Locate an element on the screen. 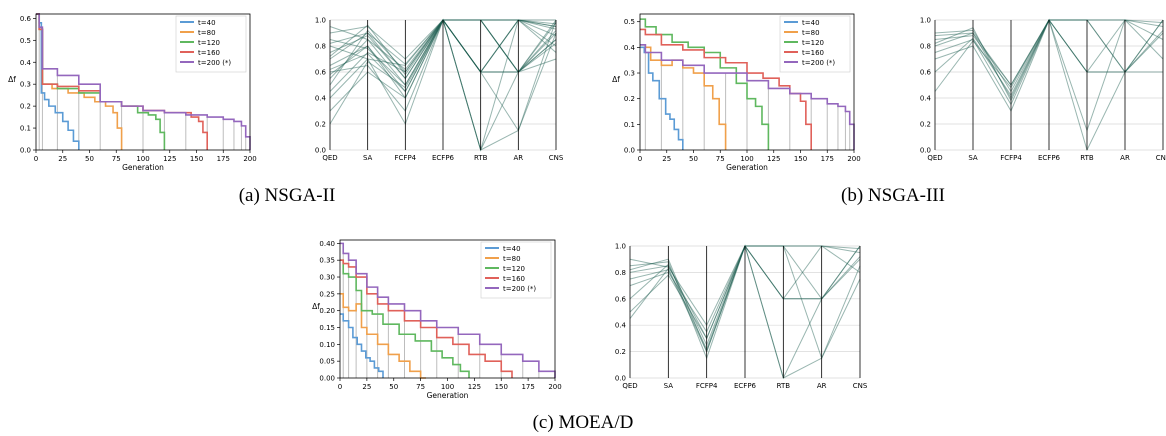 This screenshot has width=1166, height=436. axis-label: RTB is located at coordinates (481, 158).